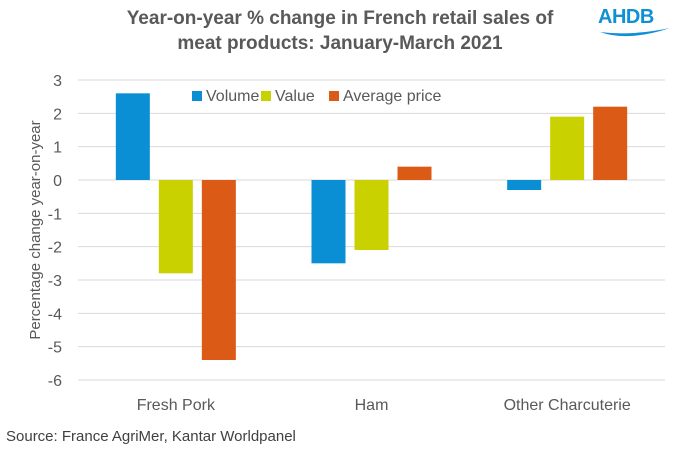  I want to click on legend-label: Value, so click(295, 96).